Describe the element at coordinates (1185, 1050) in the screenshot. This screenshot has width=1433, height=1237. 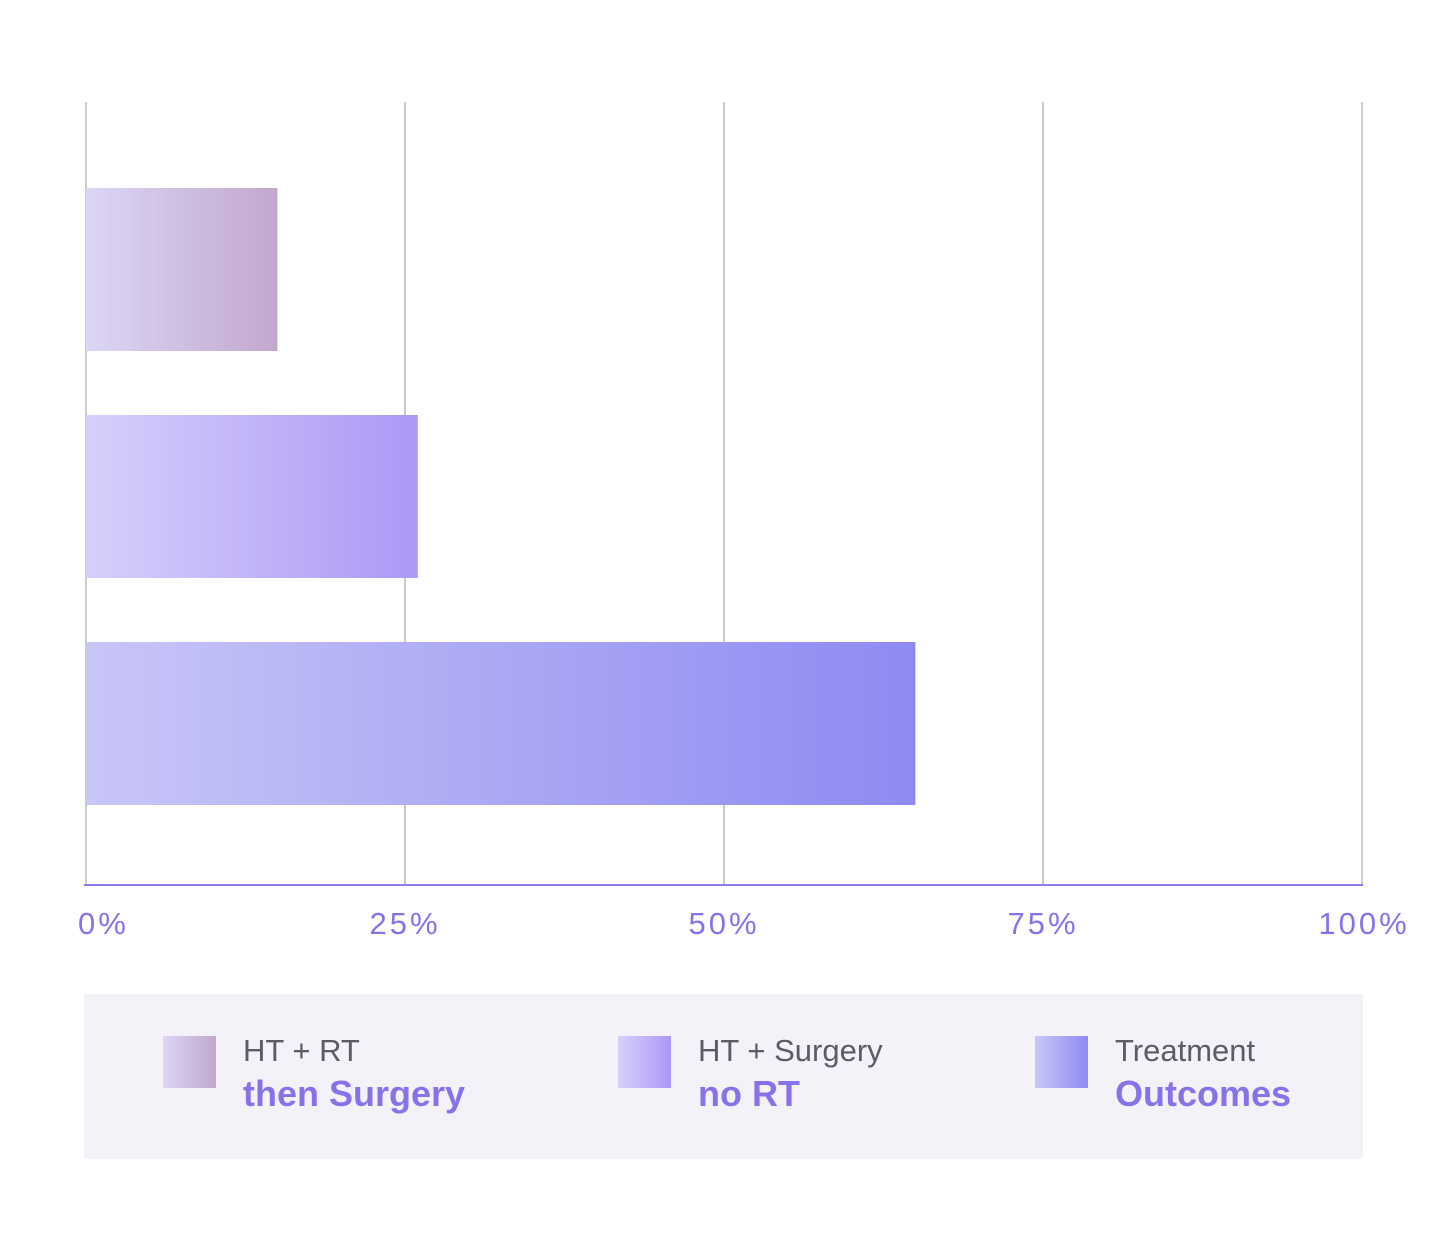
I see `legend-label-line1: Treatment` at that location.